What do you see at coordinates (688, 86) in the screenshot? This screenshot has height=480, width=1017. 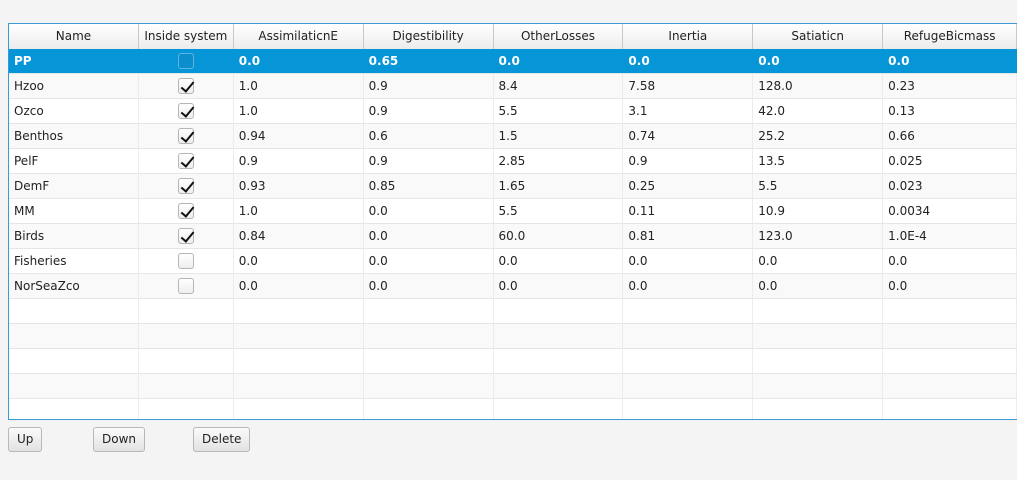 I see `cell-inertia: 7.58` at bounding box center [688, 86].